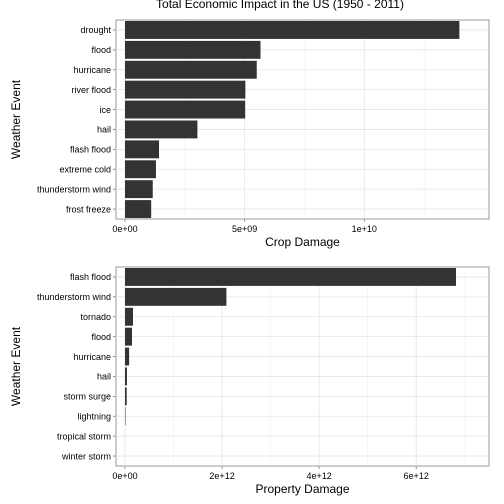 The image size is (504, 504). I want to click on x-tick-label: 4e+12, so click(318, 476).